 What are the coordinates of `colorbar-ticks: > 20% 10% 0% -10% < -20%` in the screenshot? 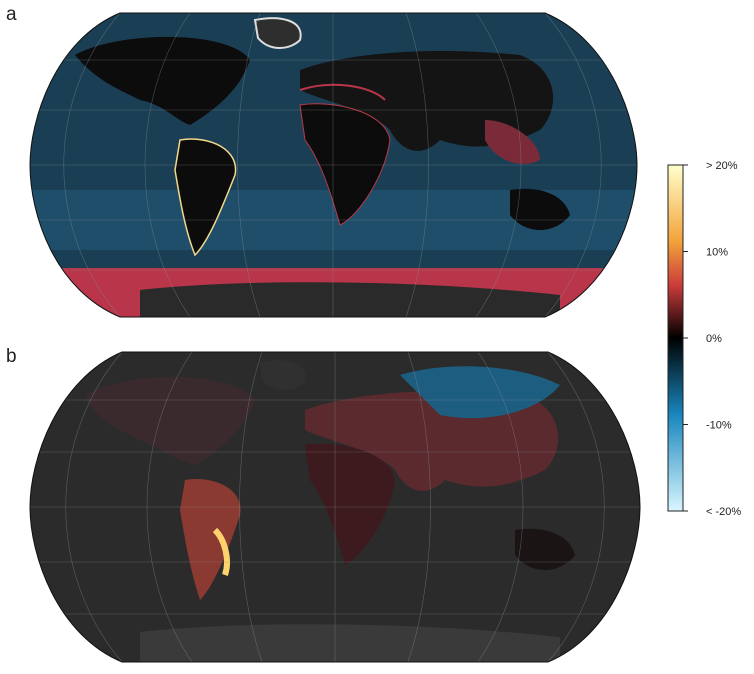 It's located at (712, 339).